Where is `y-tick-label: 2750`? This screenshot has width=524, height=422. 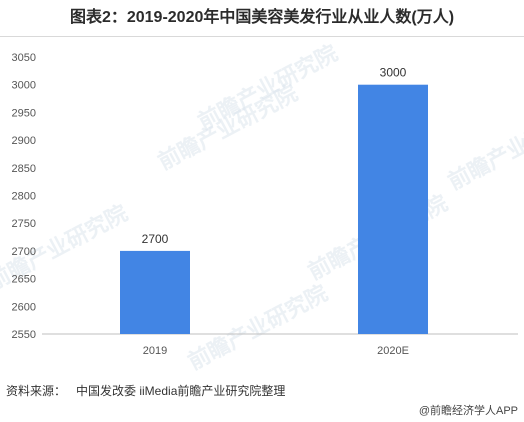 y-tick-label: 2750 is located at coordinates (24, 224).